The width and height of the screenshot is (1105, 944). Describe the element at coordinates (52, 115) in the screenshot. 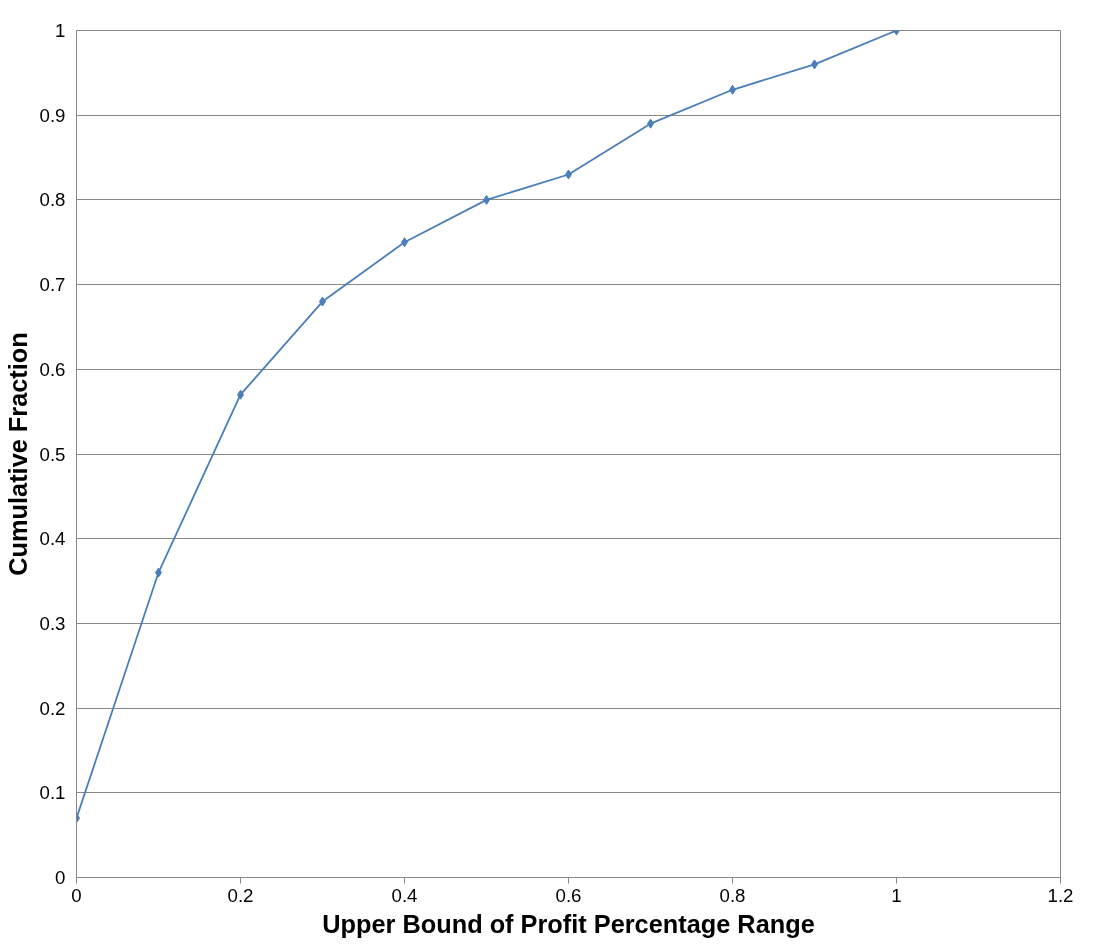

I see `y-tick-label: 0.9` at that location.